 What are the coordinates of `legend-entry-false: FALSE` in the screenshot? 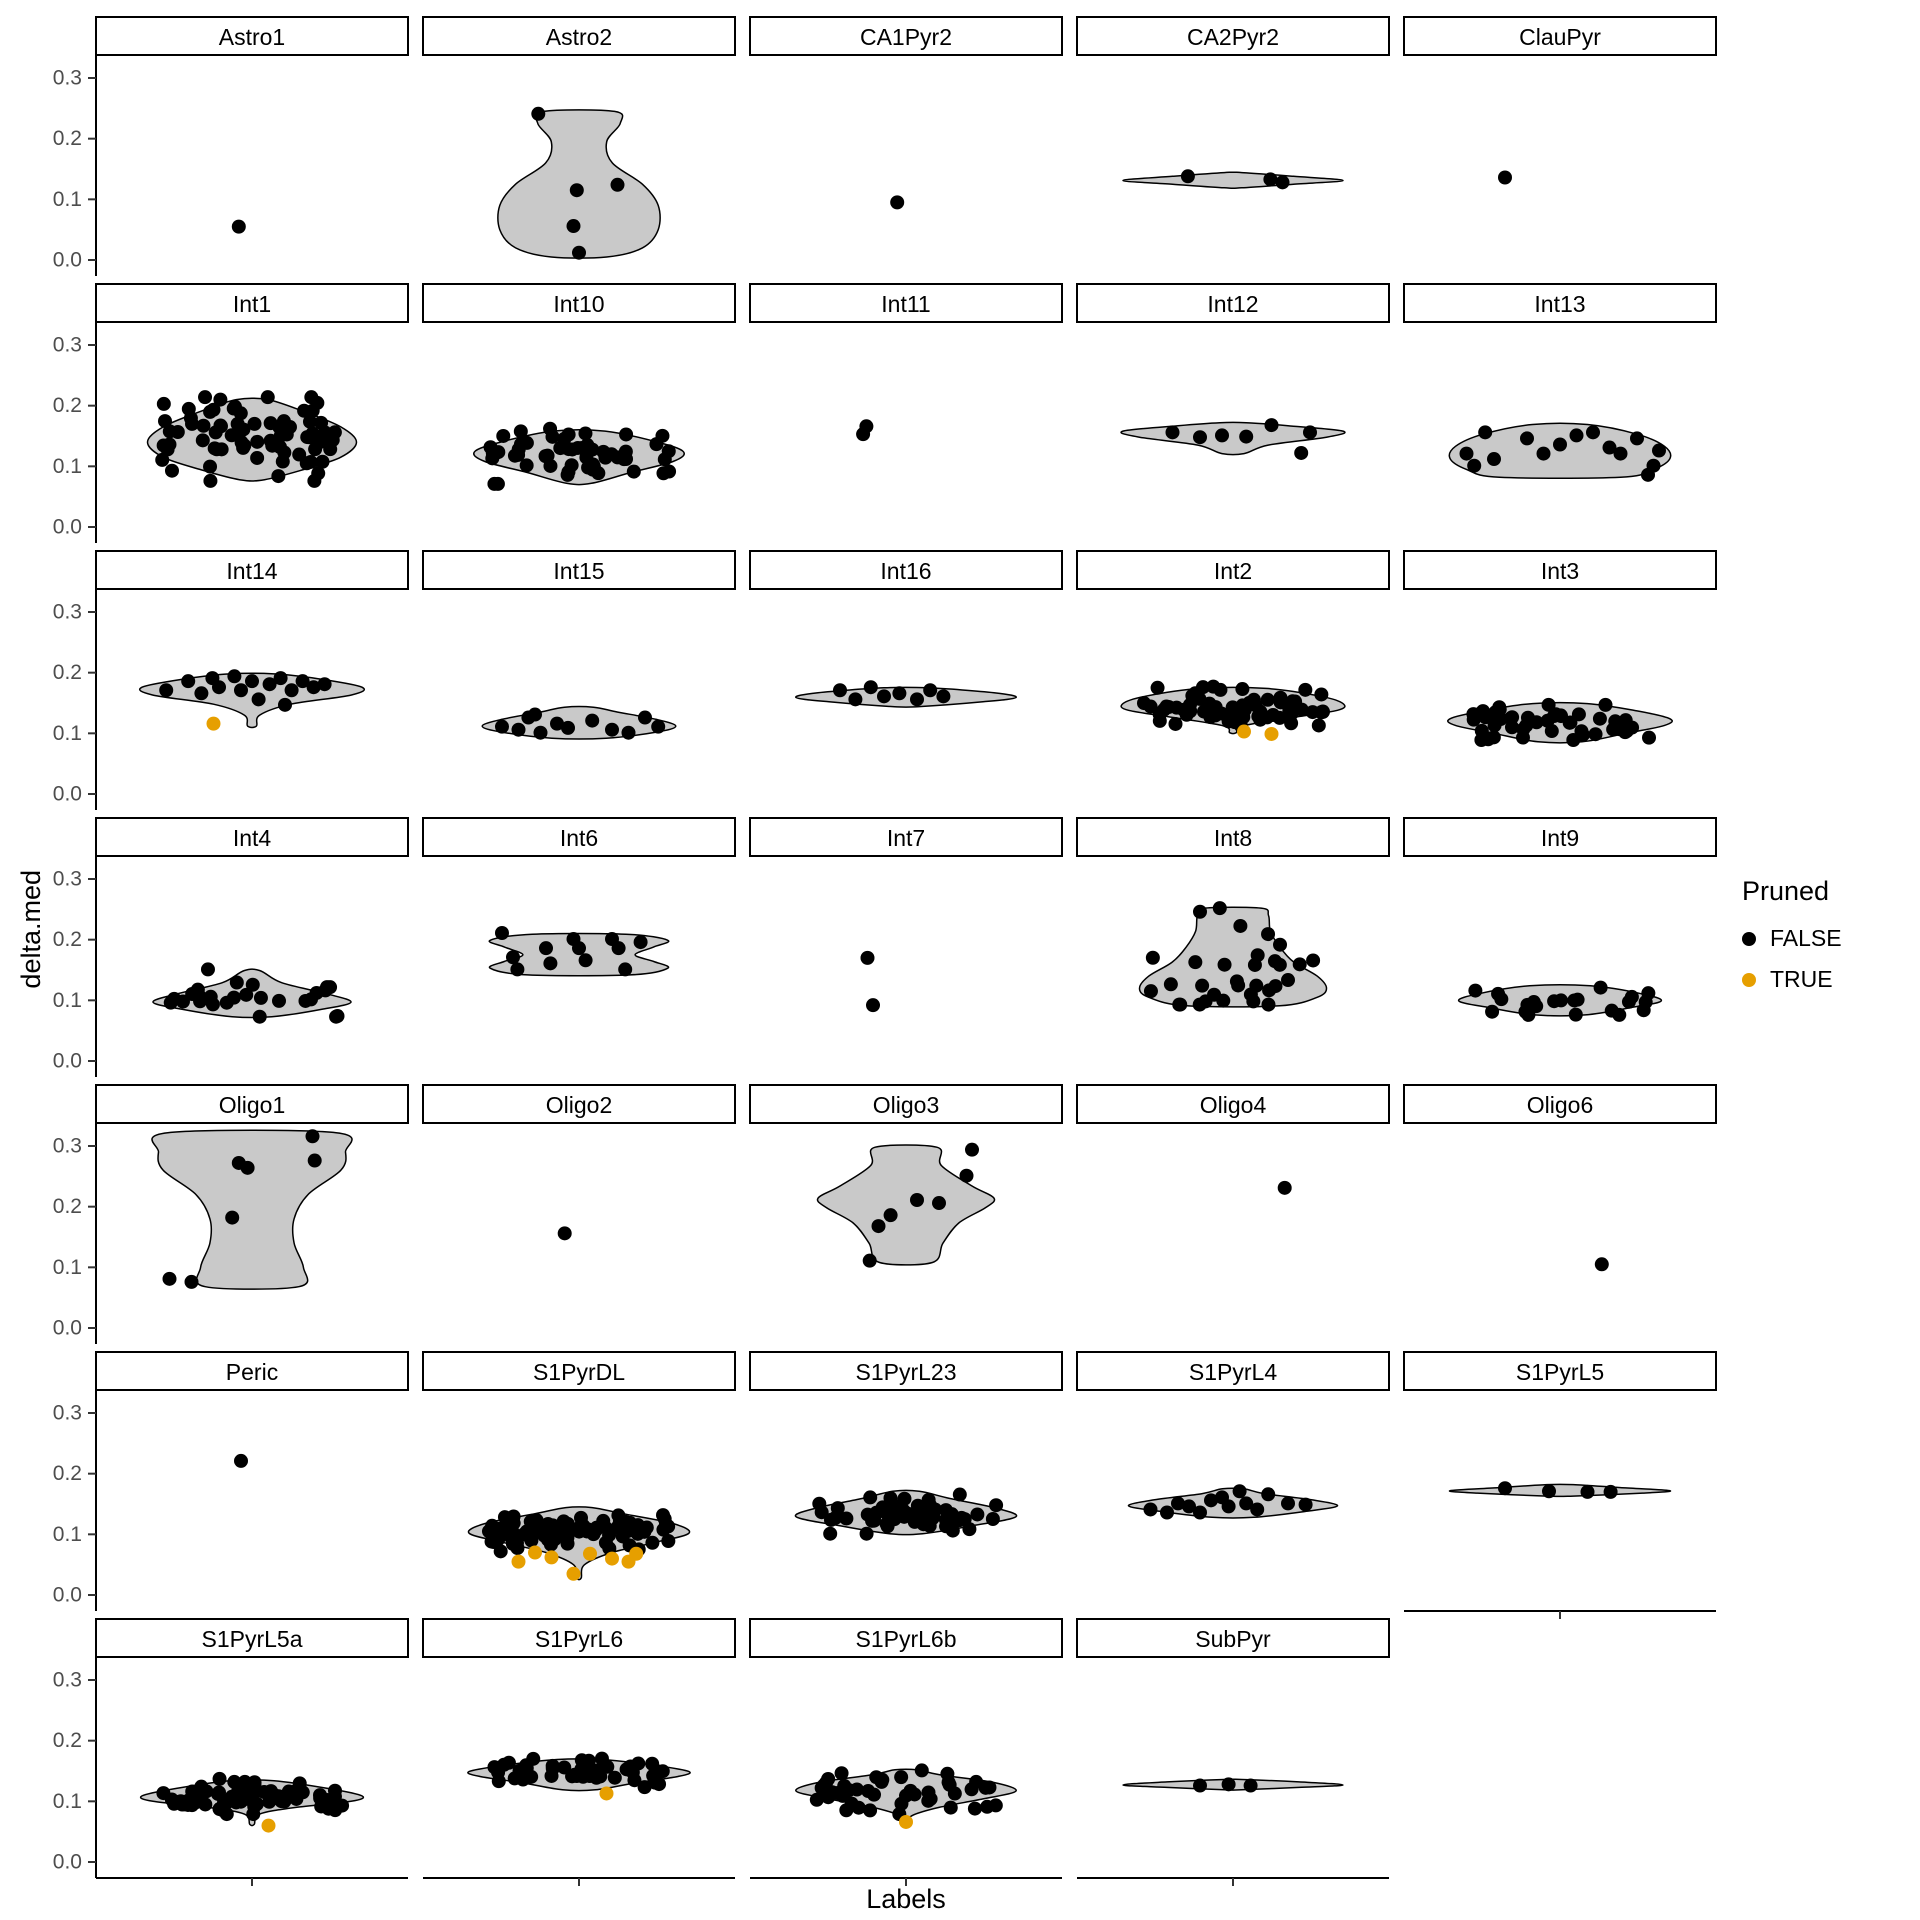 It's located at (1792, 938).